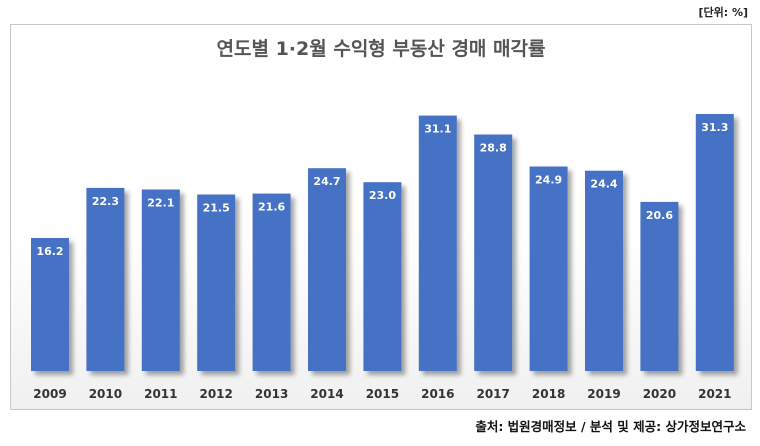 The width and height of the screenshot is (760, 446). Describe the element at coordinates (49, 394) in the screenshot. I see `x-tick-label-2009: 2009` at that location.